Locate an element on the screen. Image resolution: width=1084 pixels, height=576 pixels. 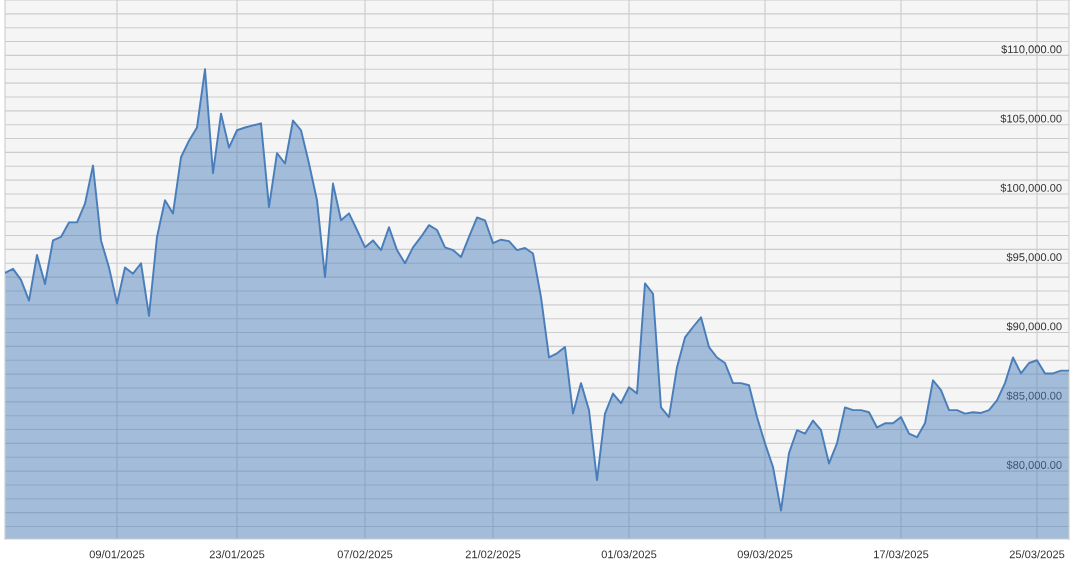
x-tick-label: 09/01/2025 is located at coordinates (117, 554).